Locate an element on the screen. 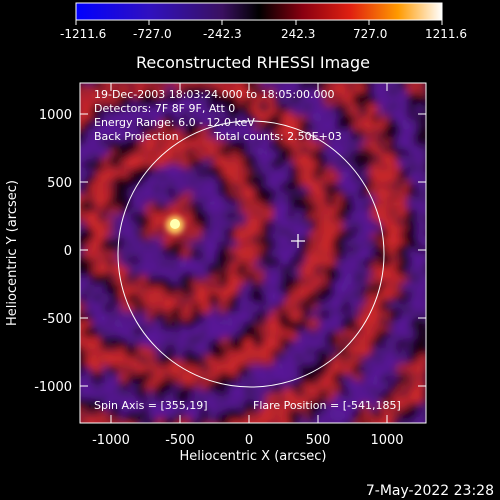 This screenshot has width=500, height=500. x-tick-label: 500 is located at coordinates (318, 440).